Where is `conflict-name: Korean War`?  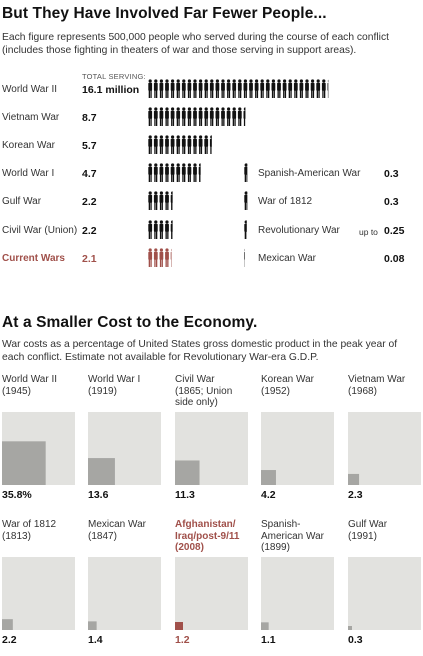 conflict-name: Korean War is located at coordinates (287, 379).